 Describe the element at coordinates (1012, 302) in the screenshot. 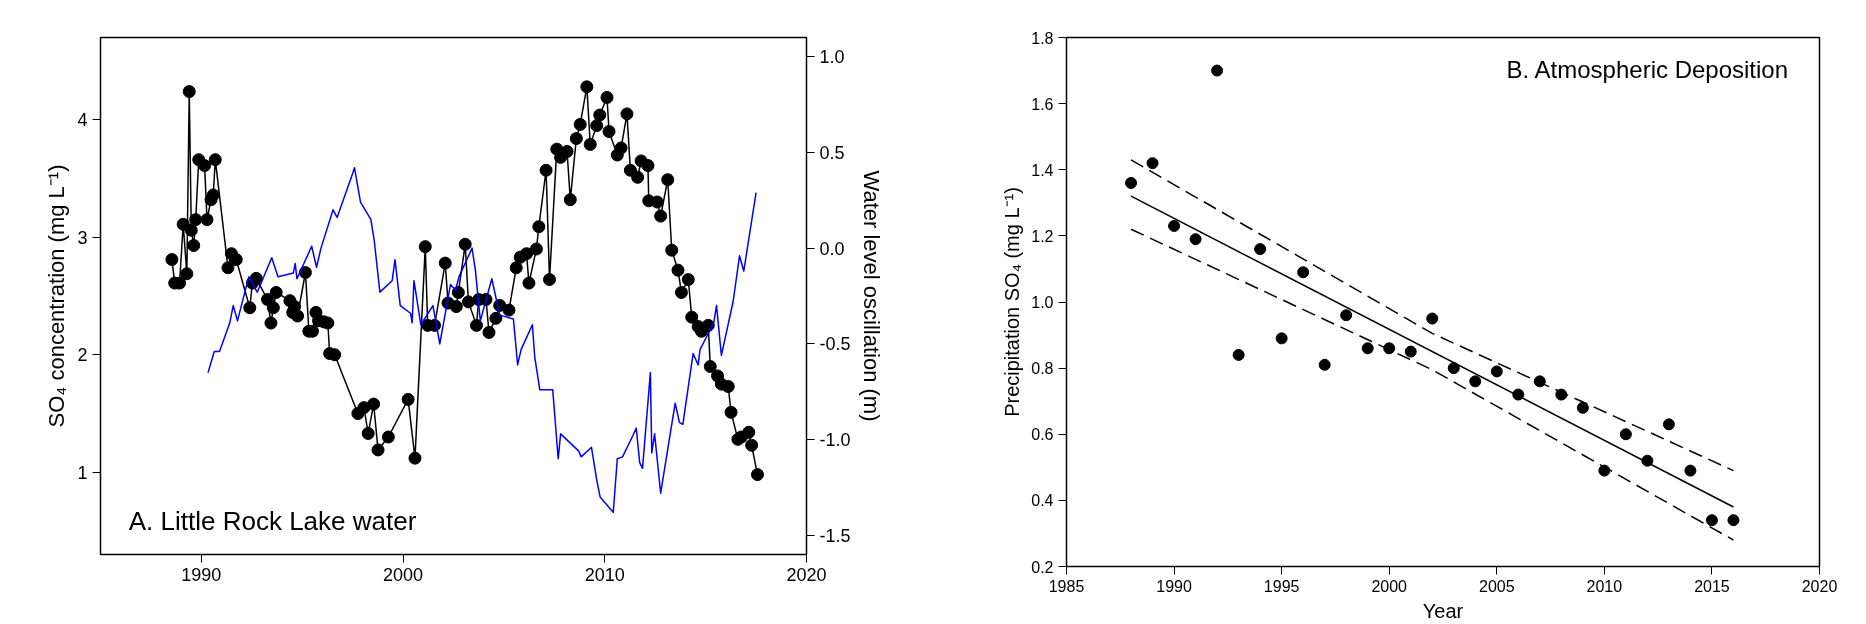

I see `y-axis-title: Precipitation SO₄ (mg L⁻¹)` at that location.